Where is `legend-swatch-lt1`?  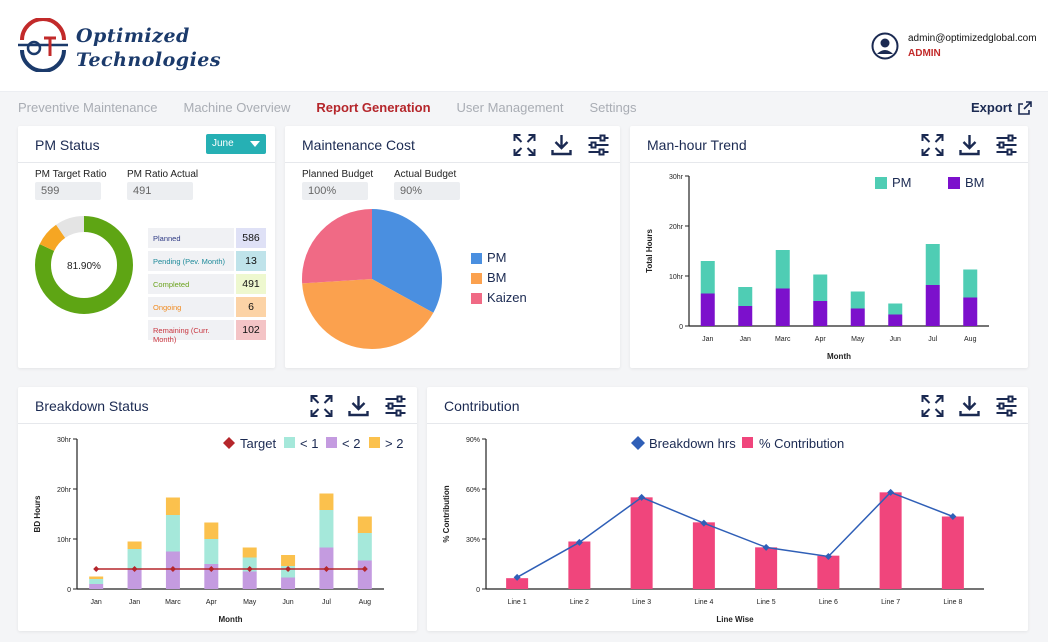 legend-swatch-lt1 is located at coordinates (289, 442).